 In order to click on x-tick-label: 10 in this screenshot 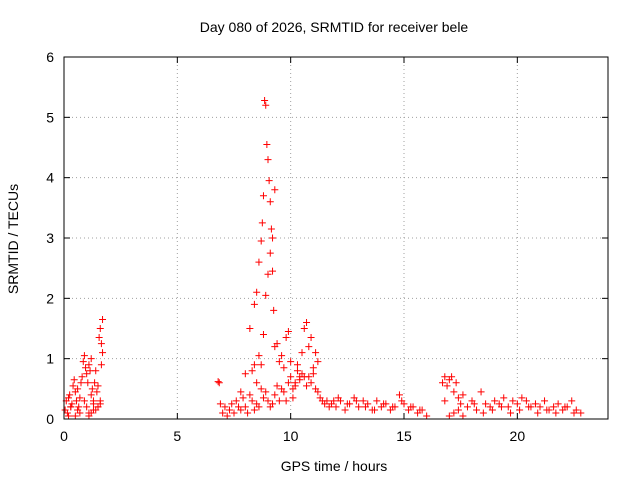, I will do `click(291, 436)`.